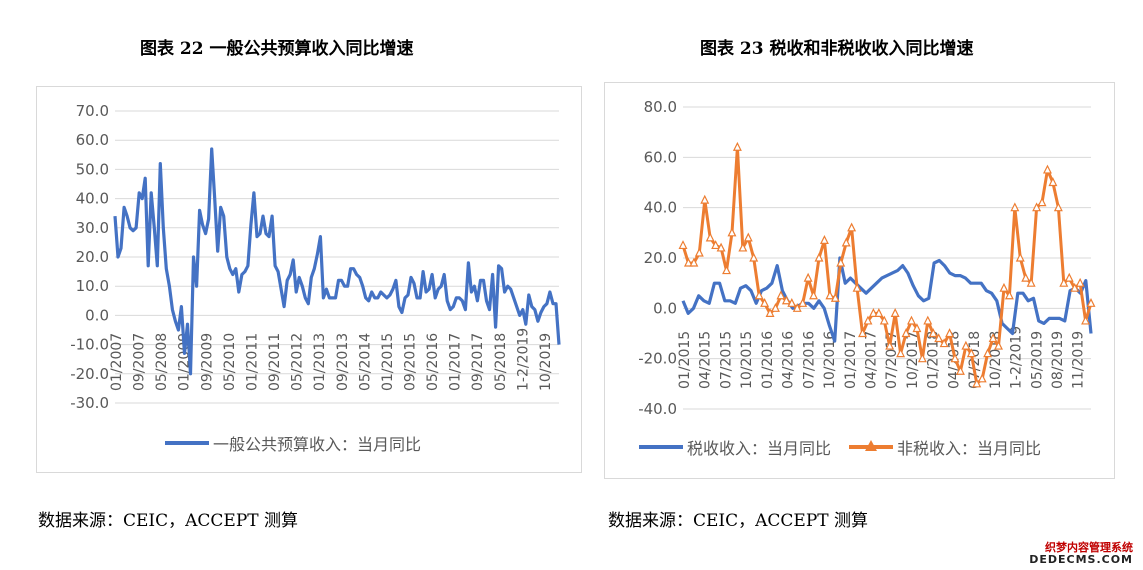 This screenshot has width=1143, height=570. Describe the element at coordinates (840, 447) in the screenshot. I see `legend-23: 税收收入：当月同比 非税收入：当月同比` at that location.